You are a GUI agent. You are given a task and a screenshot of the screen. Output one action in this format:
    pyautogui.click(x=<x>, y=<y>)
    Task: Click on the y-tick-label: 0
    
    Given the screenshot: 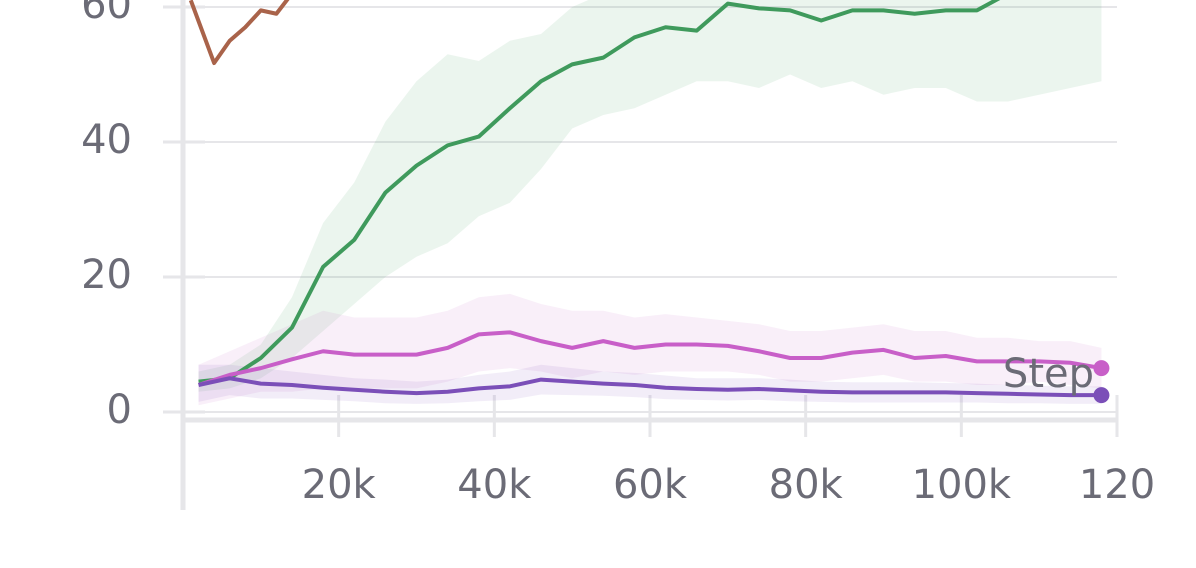 What is the action you would take?
    pyautogui.click(x=119, y=410)
    